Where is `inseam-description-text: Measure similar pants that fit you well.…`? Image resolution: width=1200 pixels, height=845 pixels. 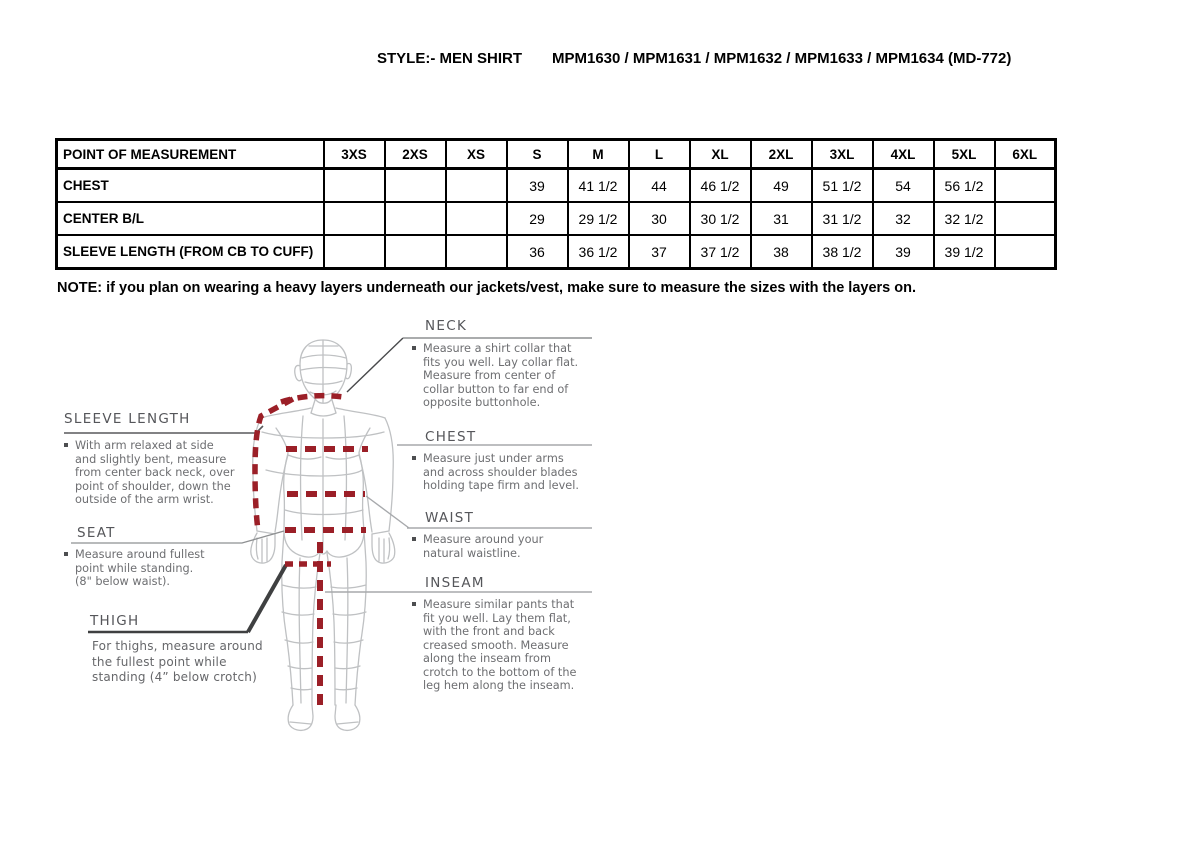 inseam-description-text: Measure similar pants that fit you well.… is located at coordinates (500, 645).